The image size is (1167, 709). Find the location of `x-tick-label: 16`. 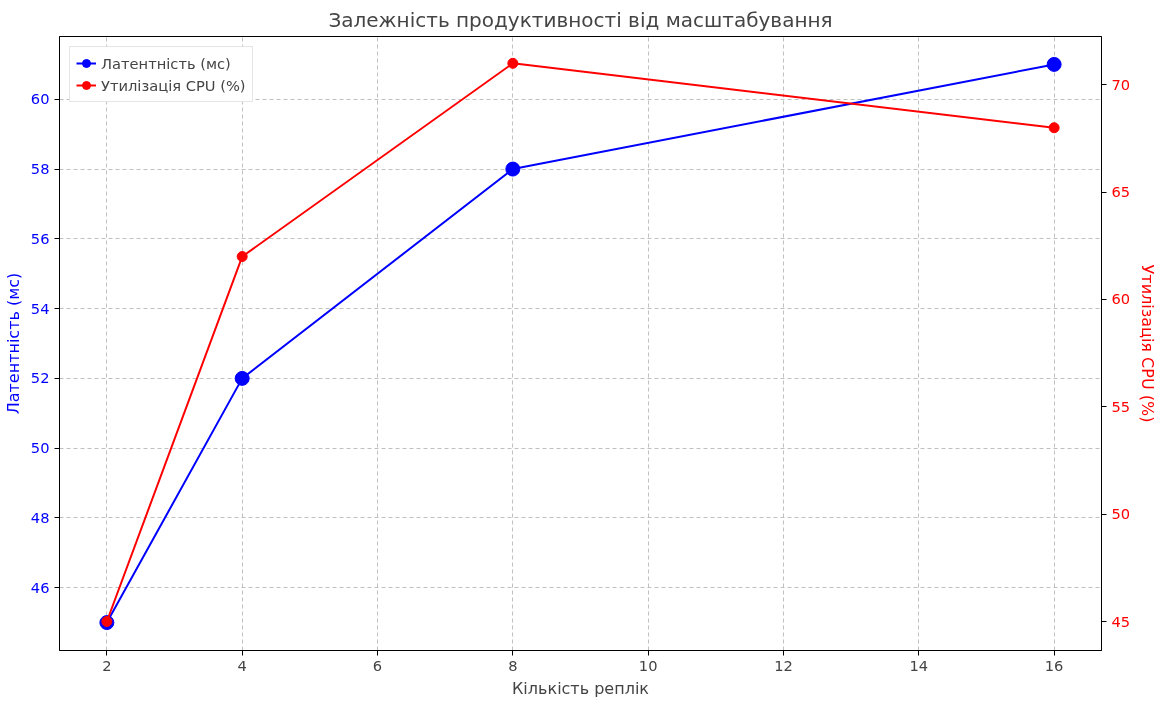

x-tick-label: 16 is located at coordinates (1054, 665).